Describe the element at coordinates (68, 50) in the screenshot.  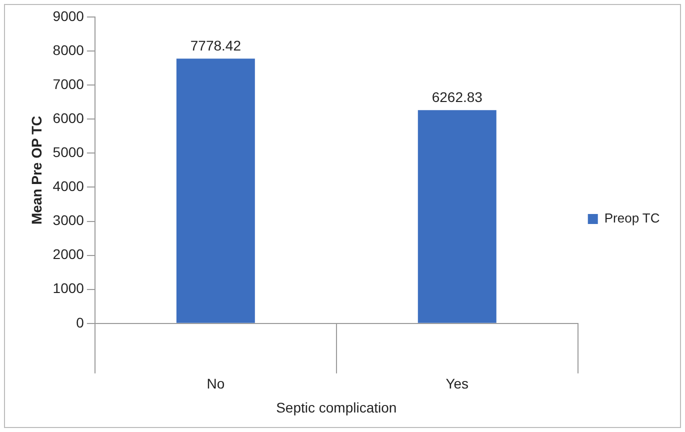
I see `y-tick-label: 8000` at that location.